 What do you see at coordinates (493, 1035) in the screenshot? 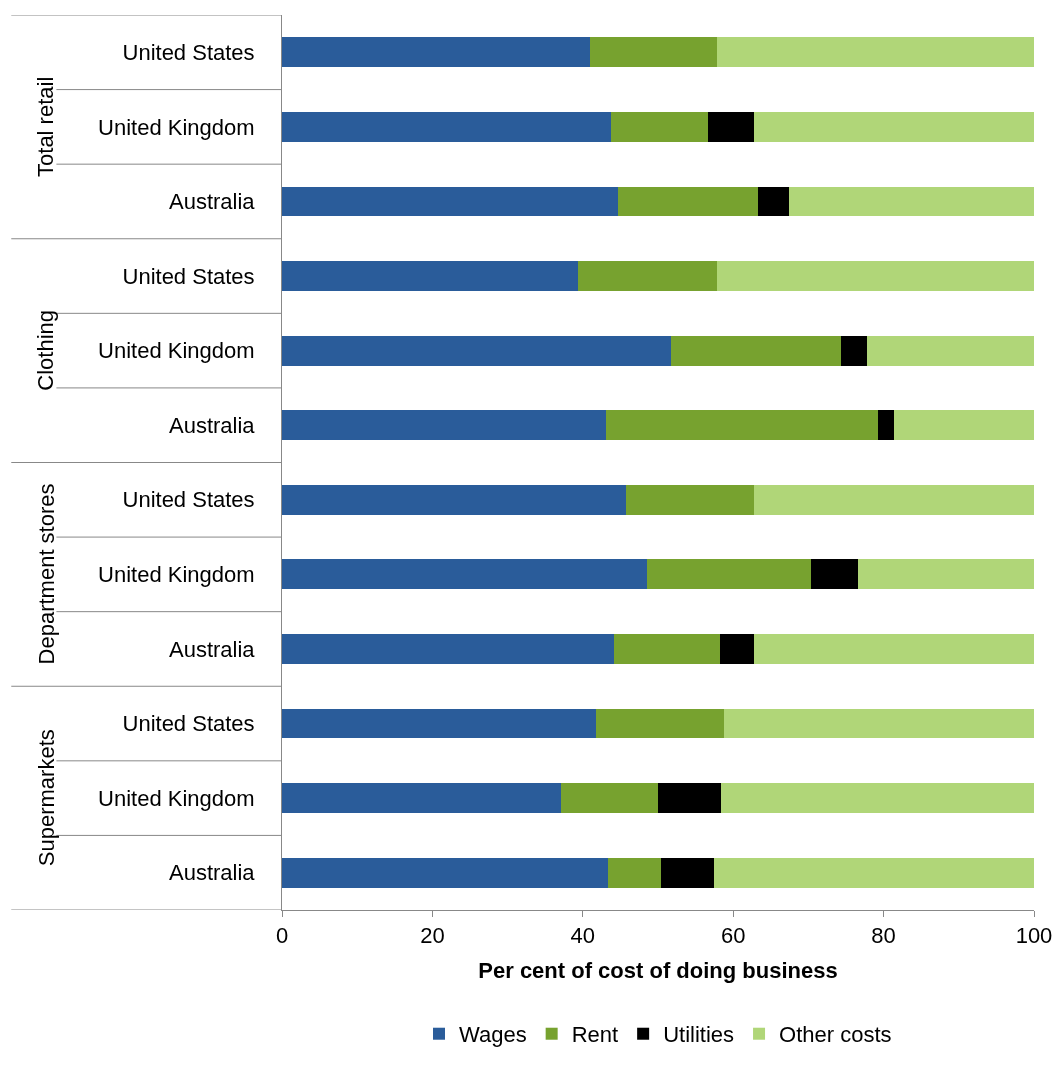
I see `legend-label: Wages` at bounding box center [493, 1035].